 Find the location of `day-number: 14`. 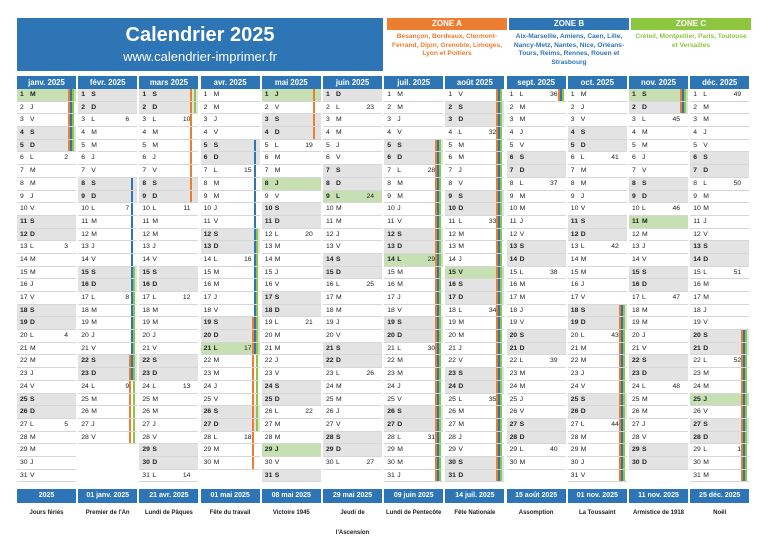

day-number: 14 is located at coordinates (24, 259).